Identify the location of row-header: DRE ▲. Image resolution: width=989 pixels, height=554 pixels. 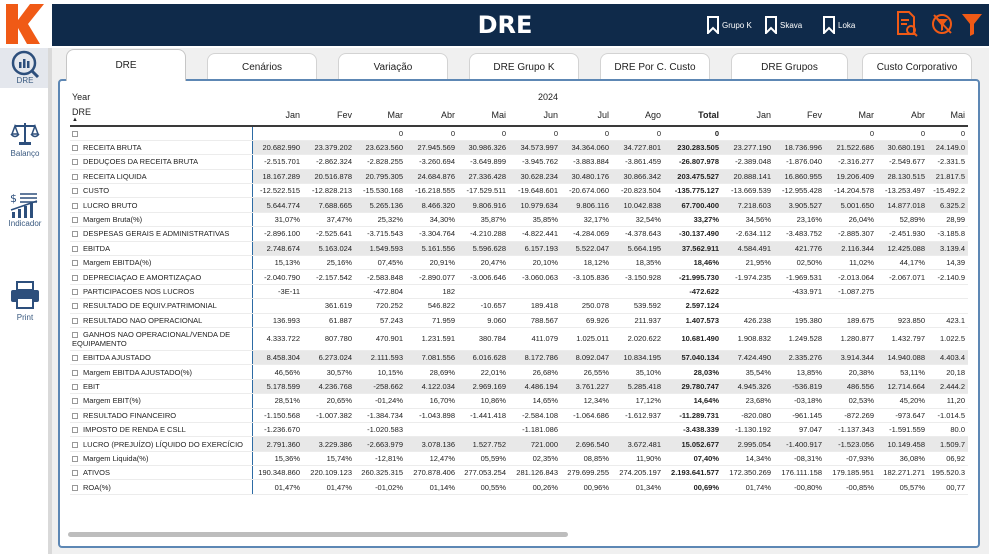
(161, 115).